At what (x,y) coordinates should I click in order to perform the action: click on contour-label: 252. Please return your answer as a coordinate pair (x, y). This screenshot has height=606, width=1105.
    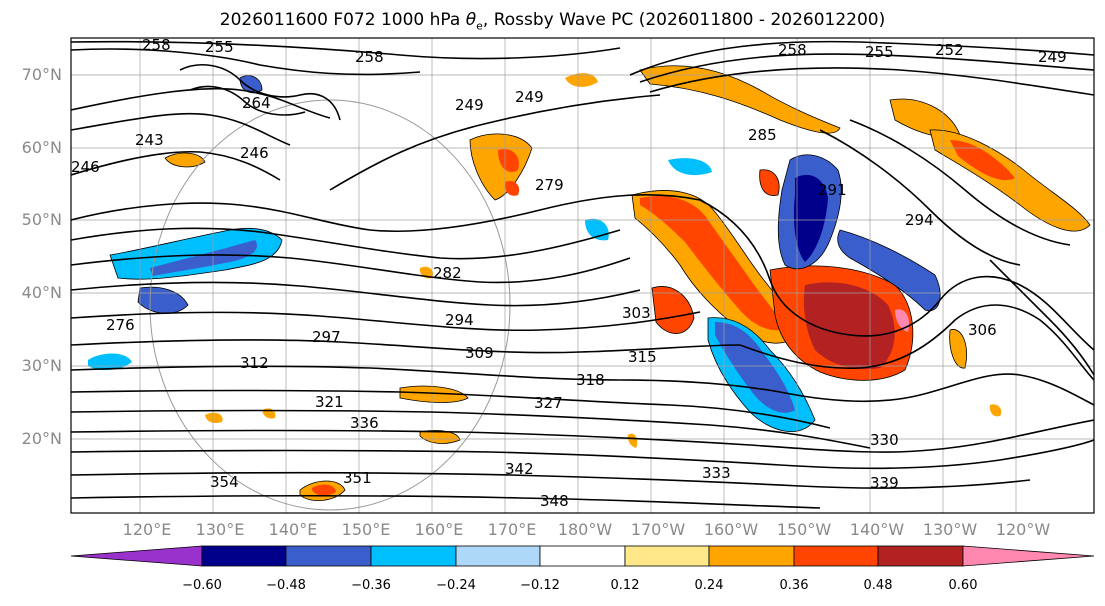
    Looking at the image, I should click on (949, 50).